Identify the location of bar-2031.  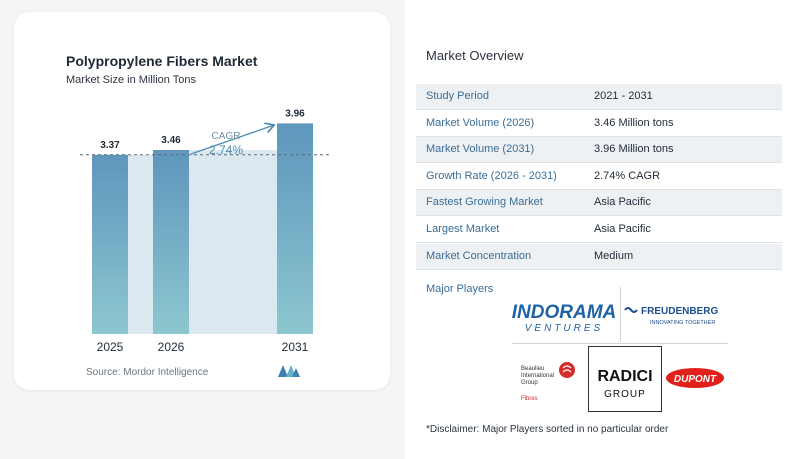
(295, 229).